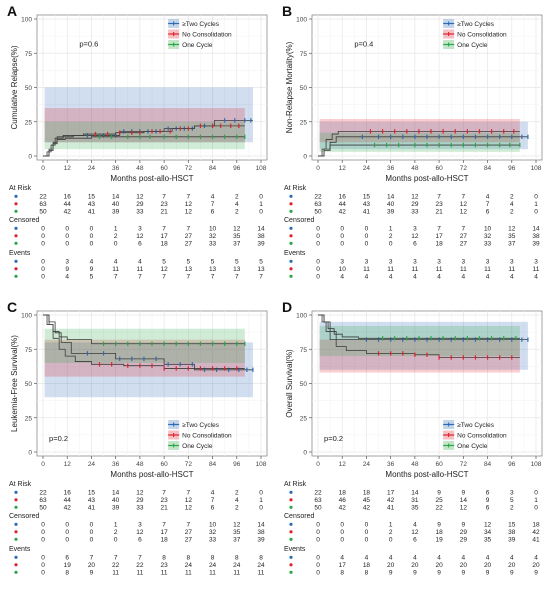  What do you see at coordinates (261, 168) in the screenshot?
I see `x-tick-label: 108` at bounding box center [261, 168].